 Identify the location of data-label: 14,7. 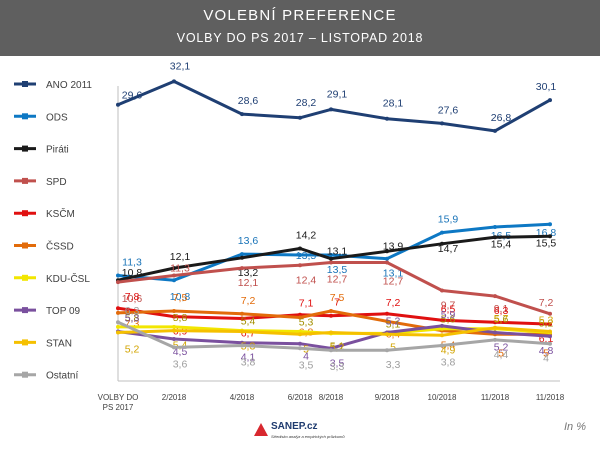
(448, 249).